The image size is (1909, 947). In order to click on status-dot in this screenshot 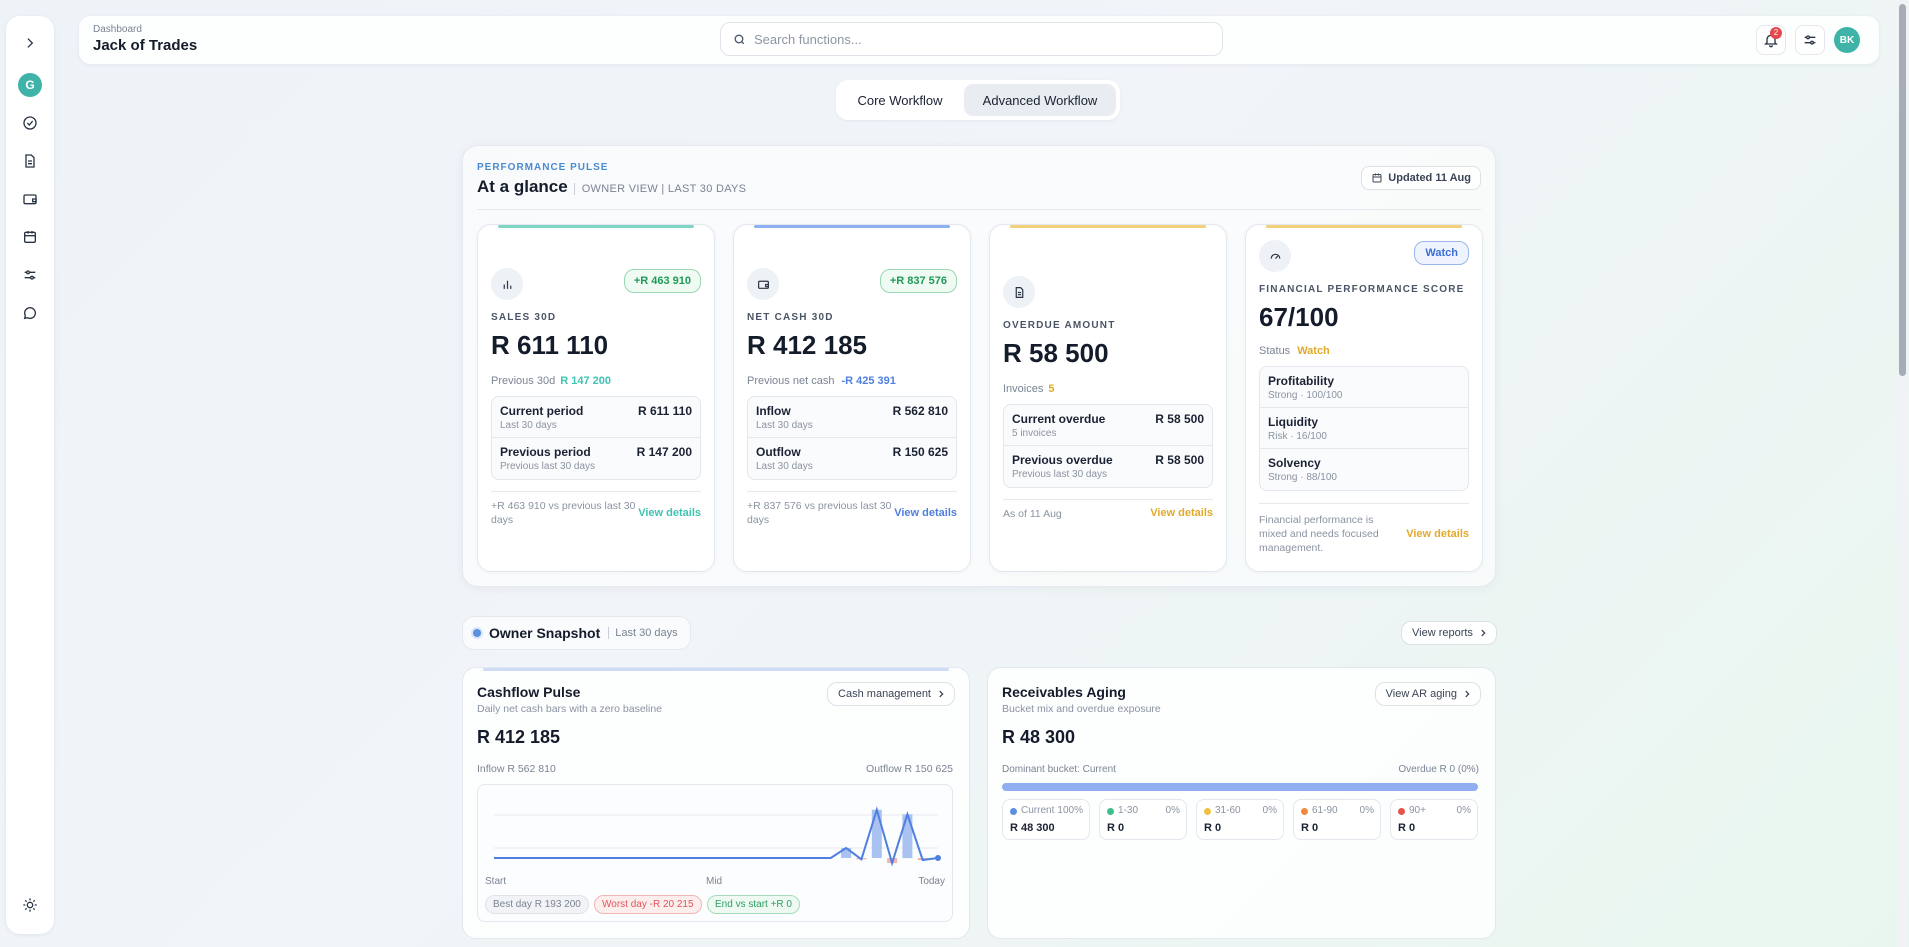, I will do `click(477, 633)`.